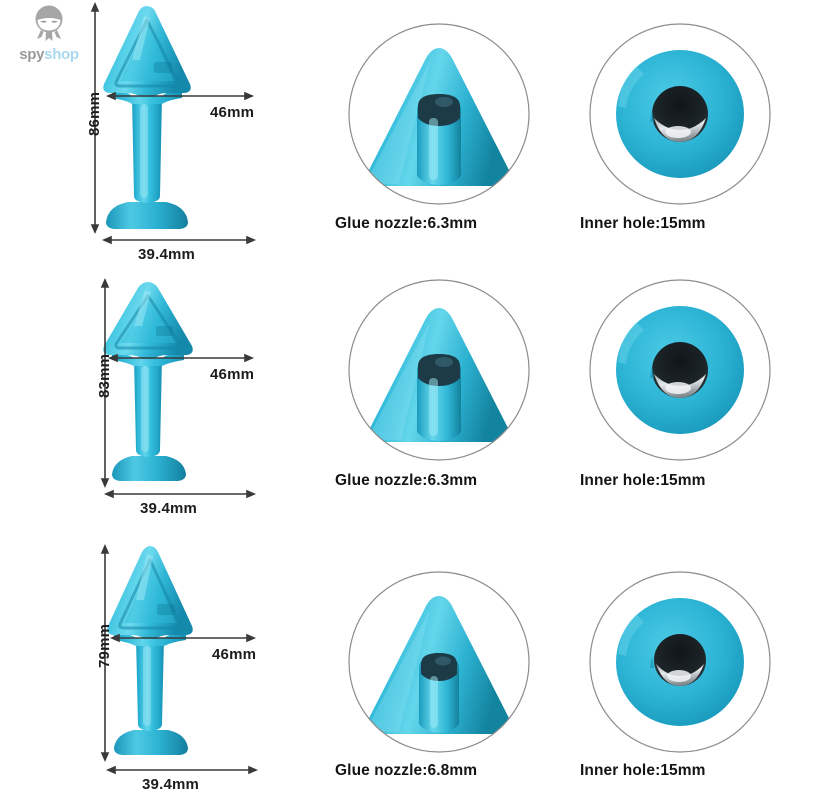 The height and width of the screenshot is (800, 814). Describe the element at coordinates (94, 113) in the screenshot. I see `height-dimension-label-row-1: 86mm` at that location.